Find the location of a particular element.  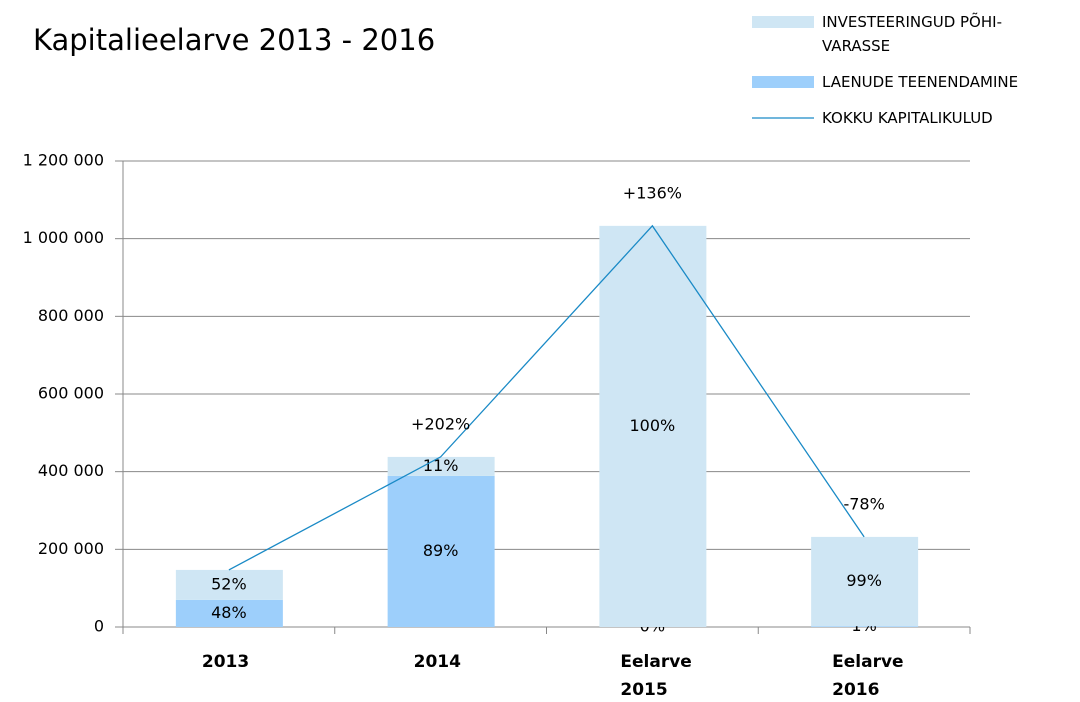

change-label: -78% is located at coordinates (863, 503).